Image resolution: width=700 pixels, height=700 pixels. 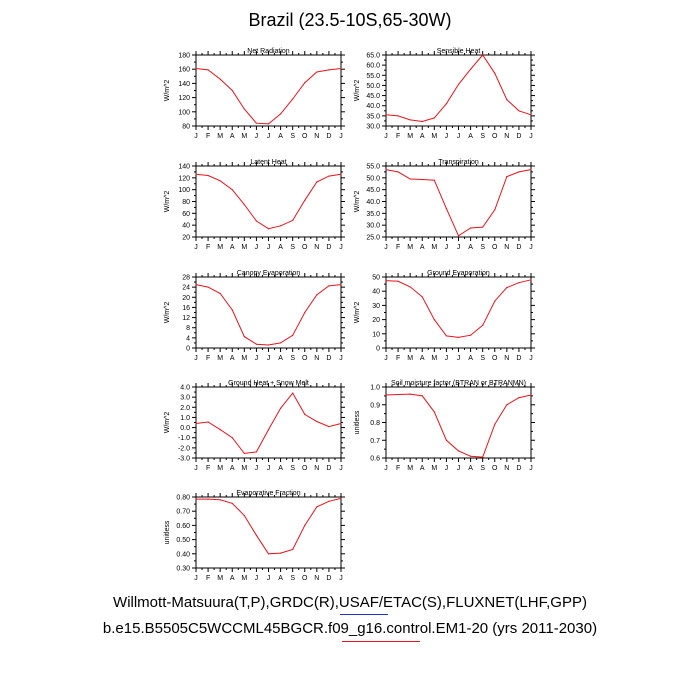 What do you see at coordinates (373, 56) in the screenshot?
I see `y-tick-label: 65.0` at bounding box center [373, 56].